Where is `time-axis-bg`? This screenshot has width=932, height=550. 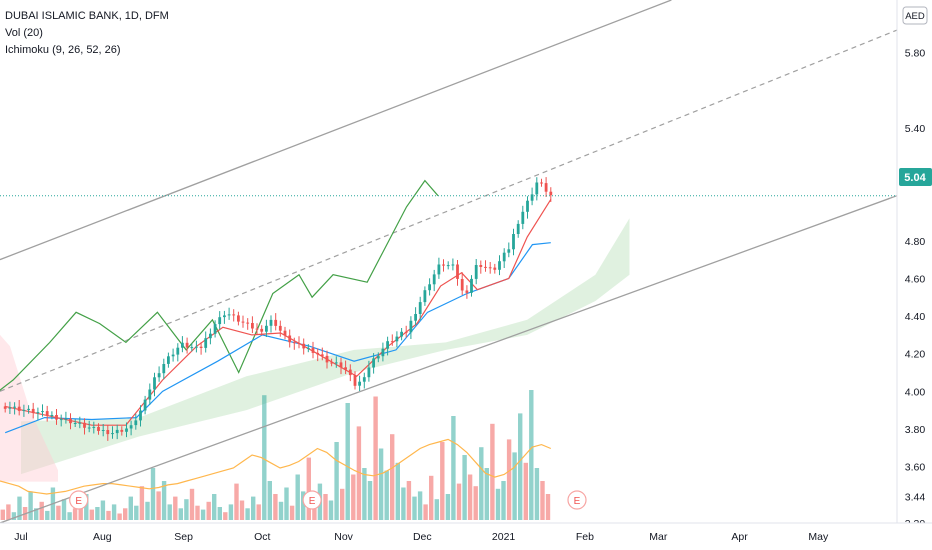
time-axis-bg is located at coordinates (466, 536).